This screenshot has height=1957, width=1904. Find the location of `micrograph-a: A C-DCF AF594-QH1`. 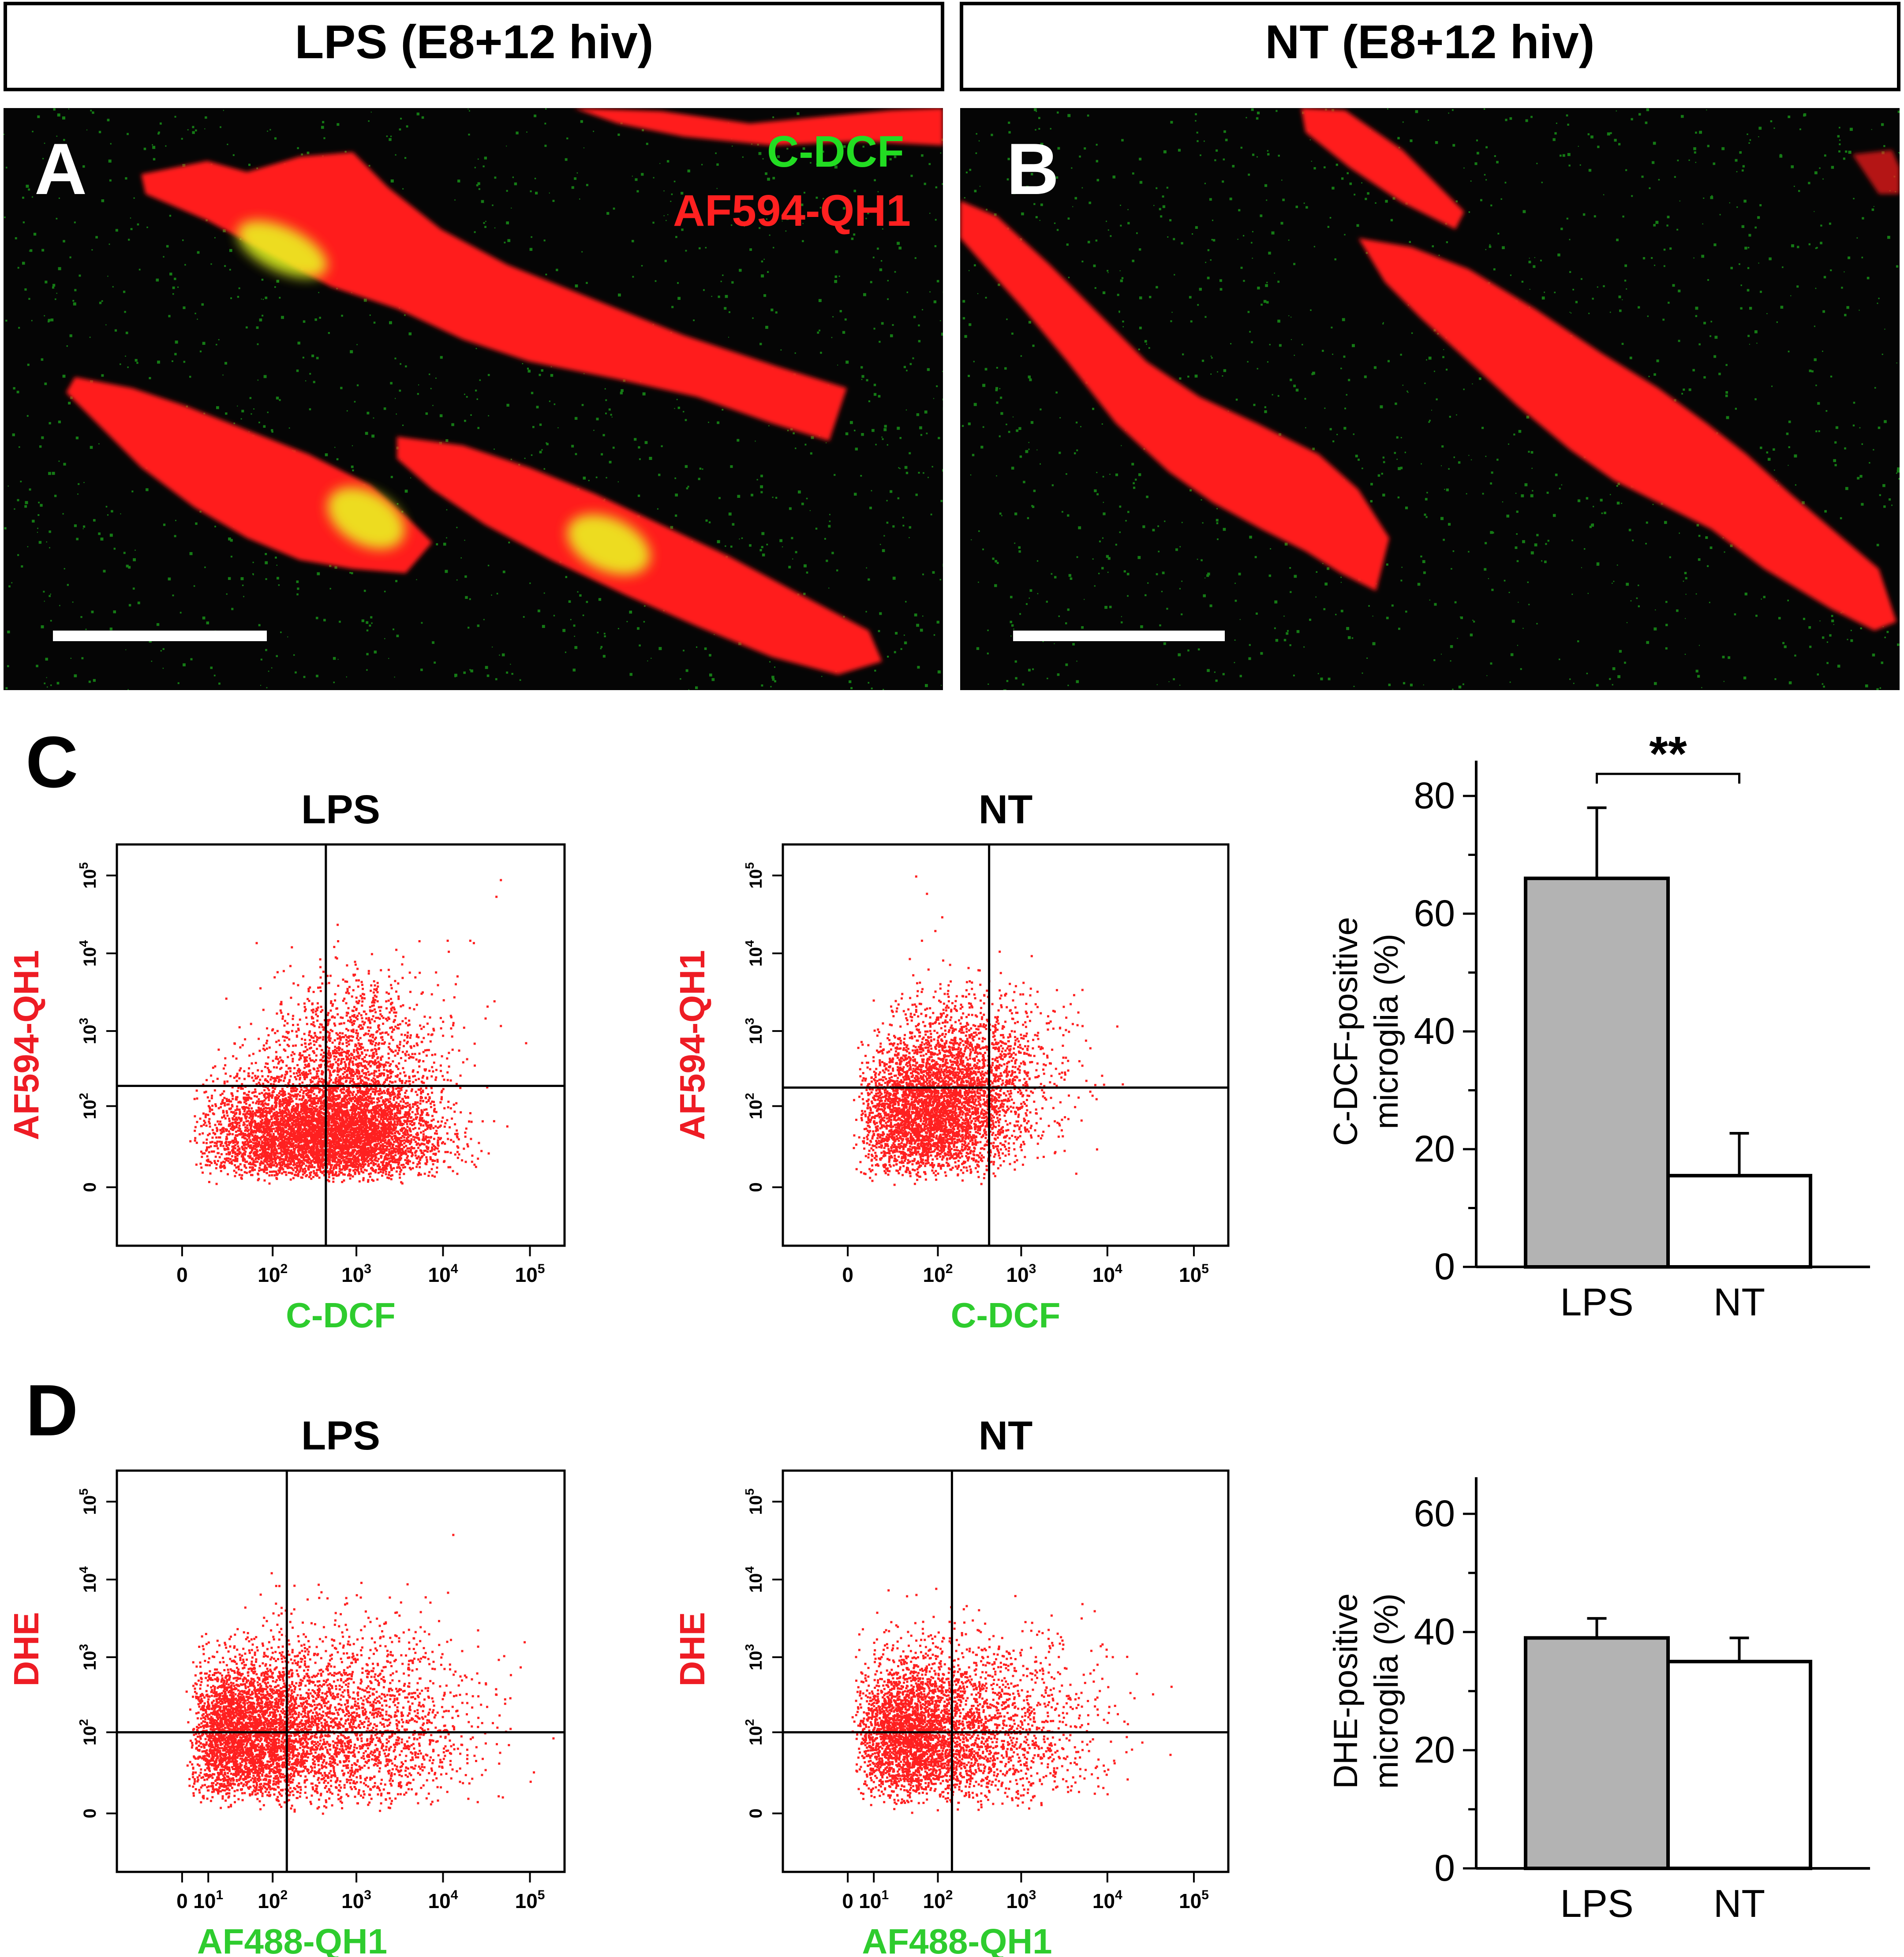

micrograph-a: A C-DCF AF594-QH1 is located at coordinates (474, 399).